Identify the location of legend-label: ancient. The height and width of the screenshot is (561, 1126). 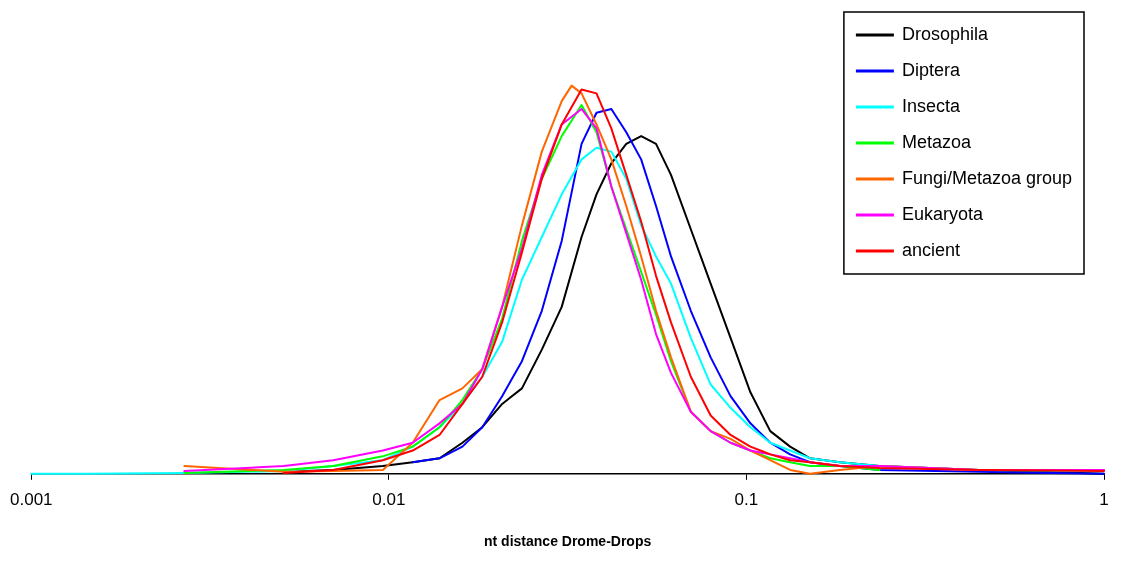
(930, 249).